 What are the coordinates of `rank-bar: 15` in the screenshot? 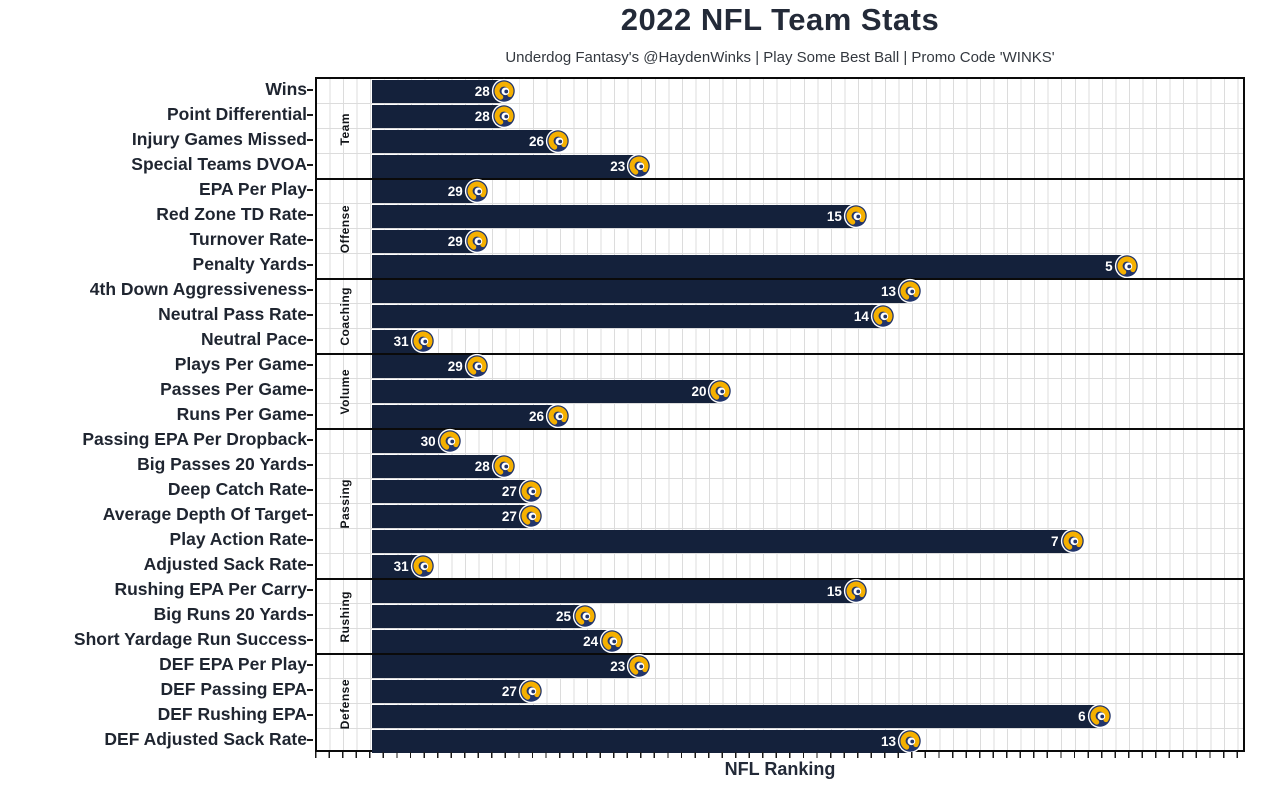 It's located at (620, 216).